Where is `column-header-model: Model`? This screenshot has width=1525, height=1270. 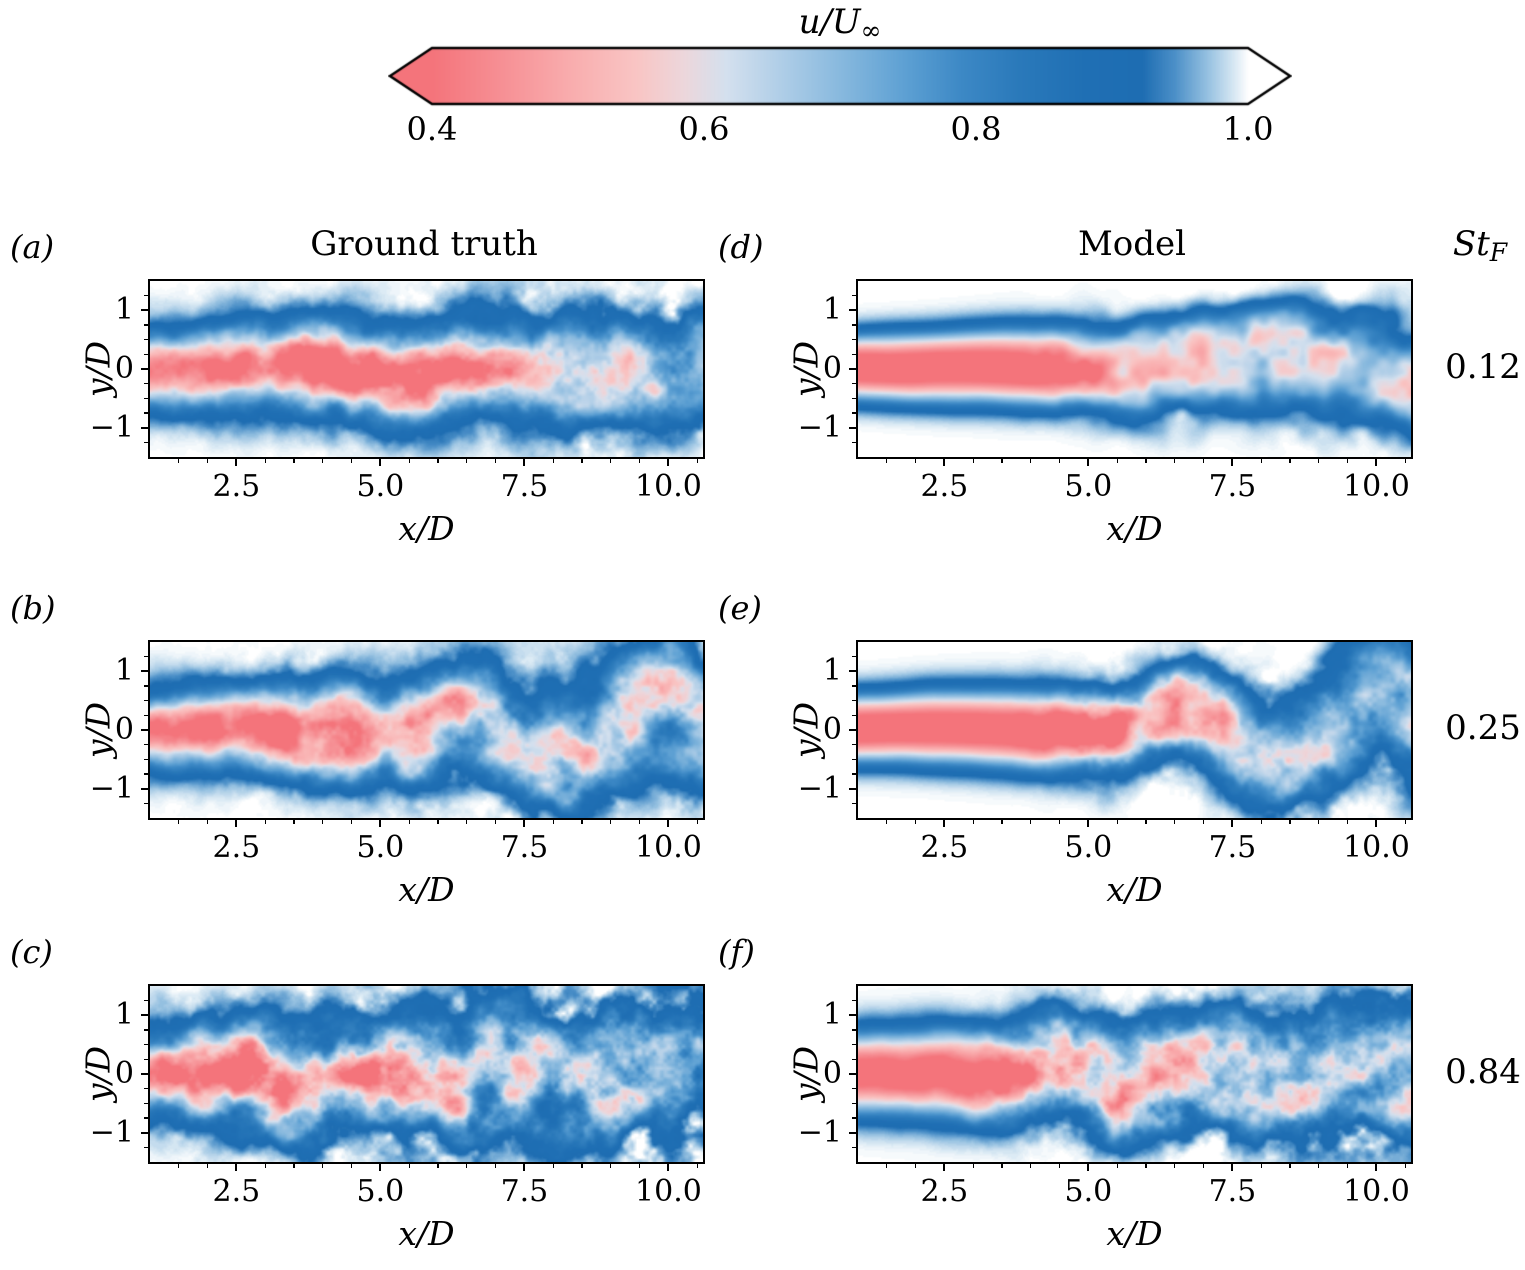 column-header-model: Model is located at coordinates (1132, 244).